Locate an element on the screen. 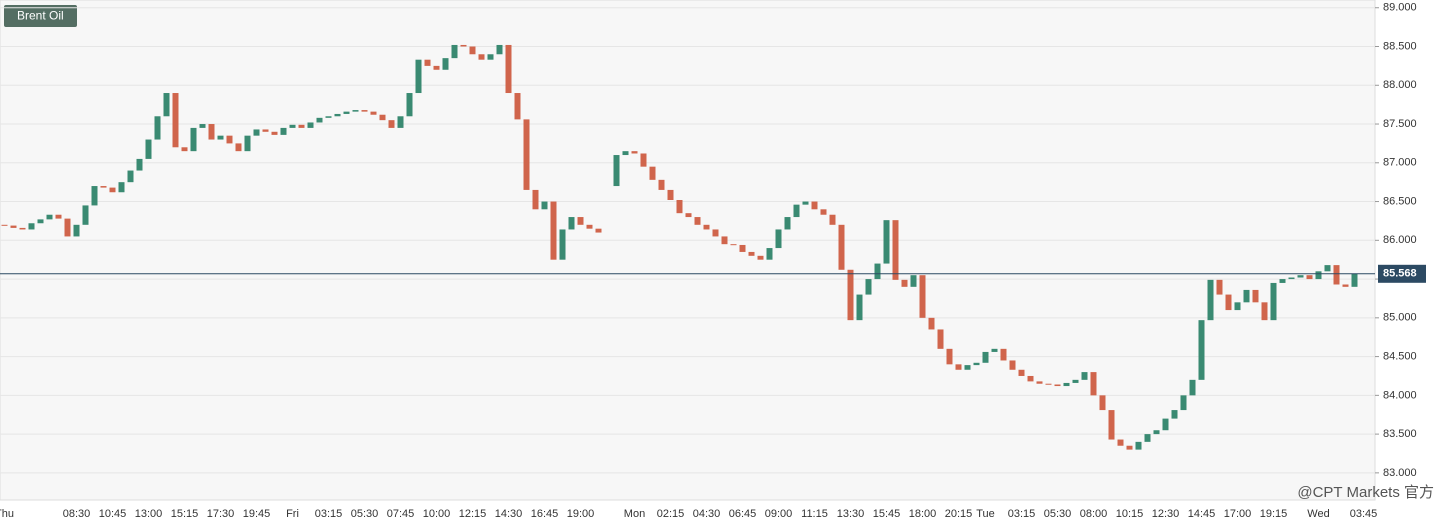 This screenshot has height=527, width=1440. x-tick-label: 02:15 is located at coordinates (671, 514).